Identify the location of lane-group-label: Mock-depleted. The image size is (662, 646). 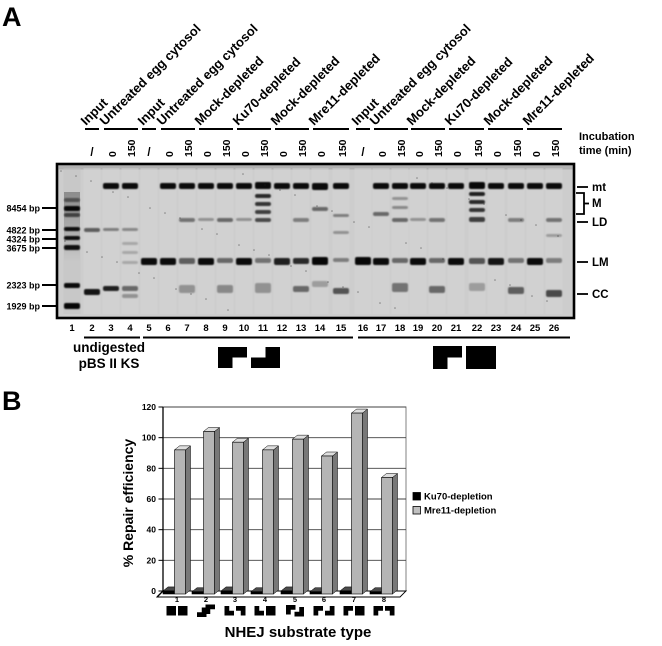
(518, 90).